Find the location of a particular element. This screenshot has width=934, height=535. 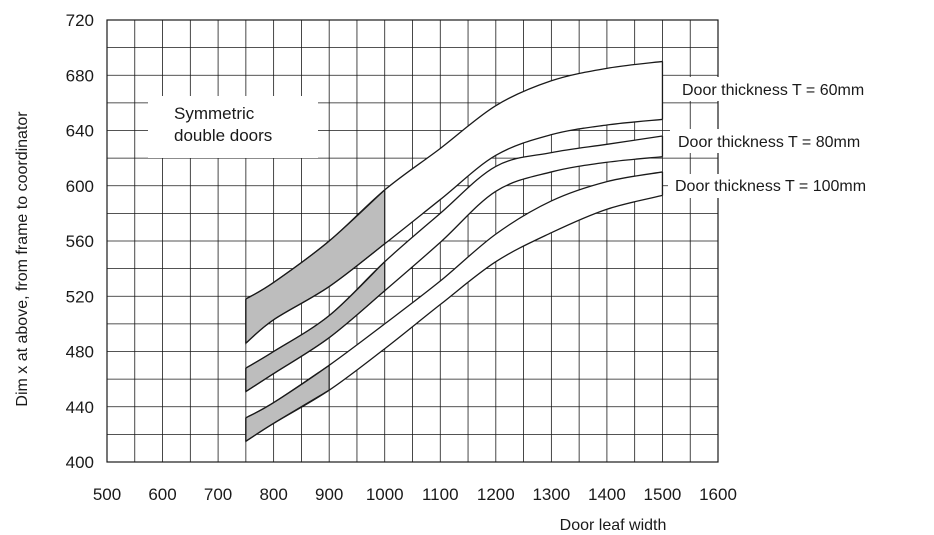

y-tick-label: 440 is located at coordinates (80, 407).